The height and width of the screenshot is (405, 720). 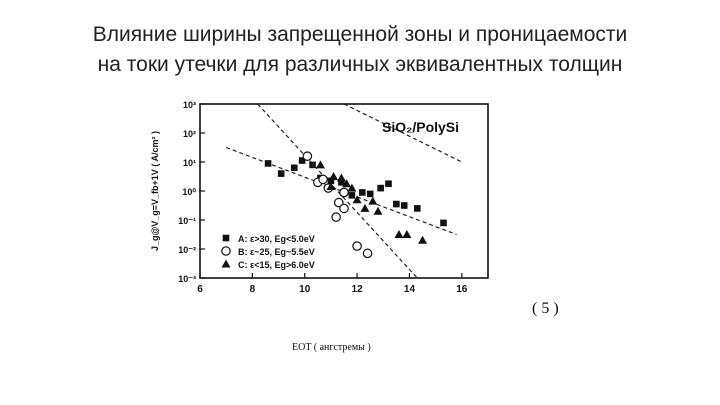 What do you see at coordinates (410, 289) in the screenshot?
I see `x-tick-label-14: 14` at bounding box center [410, 289].